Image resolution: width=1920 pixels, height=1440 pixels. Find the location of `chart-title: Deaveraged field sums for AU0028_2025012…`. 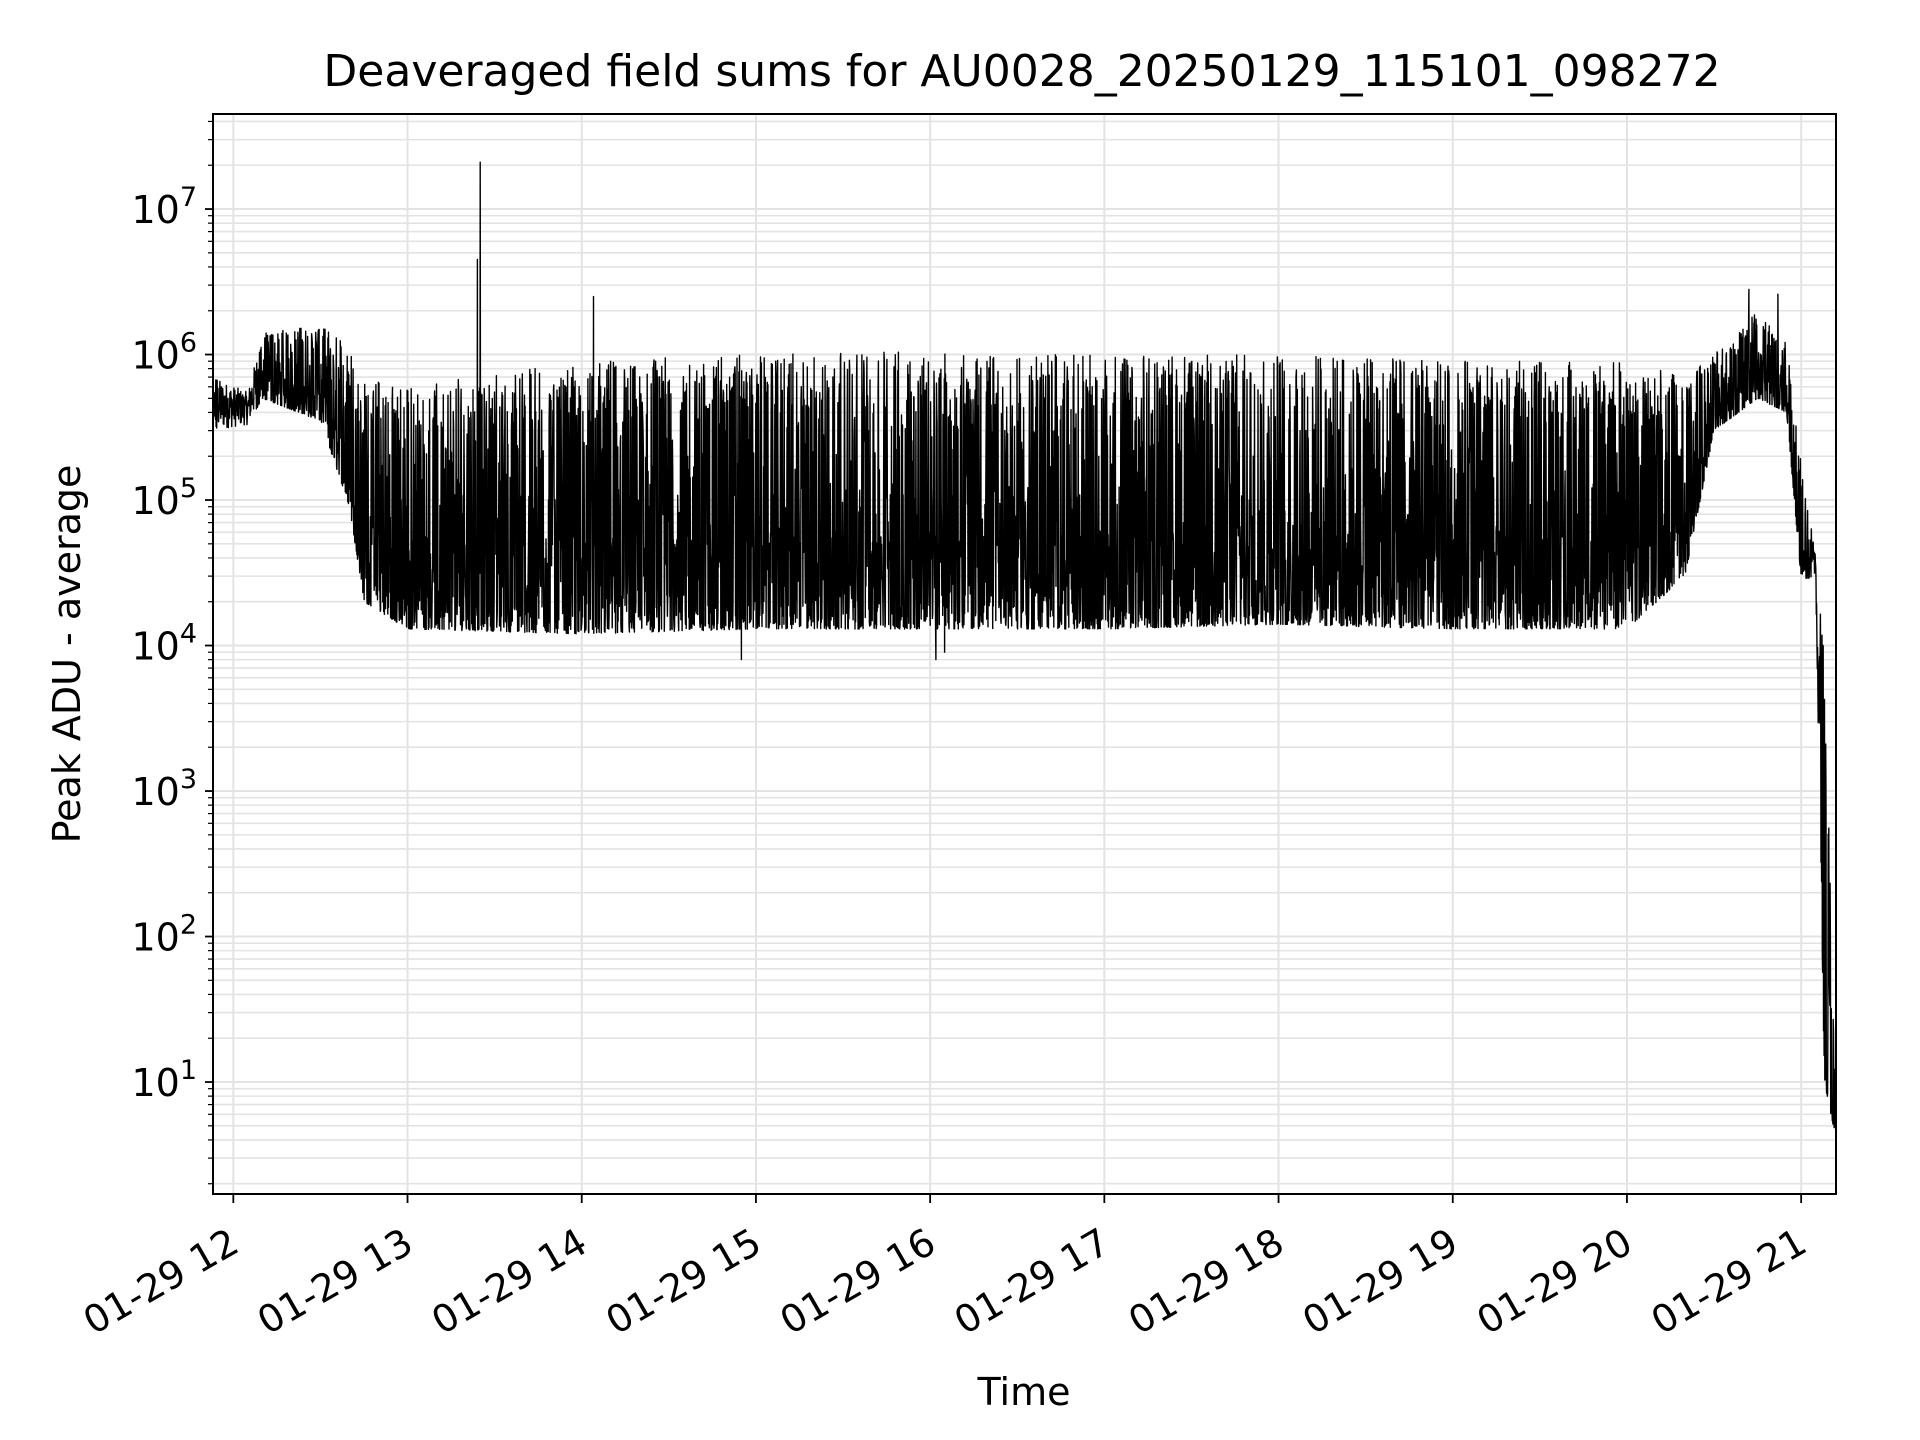

chart-title: Deaveraged field sums for AU0028_2025012… is located at coordinates (1021, 71).